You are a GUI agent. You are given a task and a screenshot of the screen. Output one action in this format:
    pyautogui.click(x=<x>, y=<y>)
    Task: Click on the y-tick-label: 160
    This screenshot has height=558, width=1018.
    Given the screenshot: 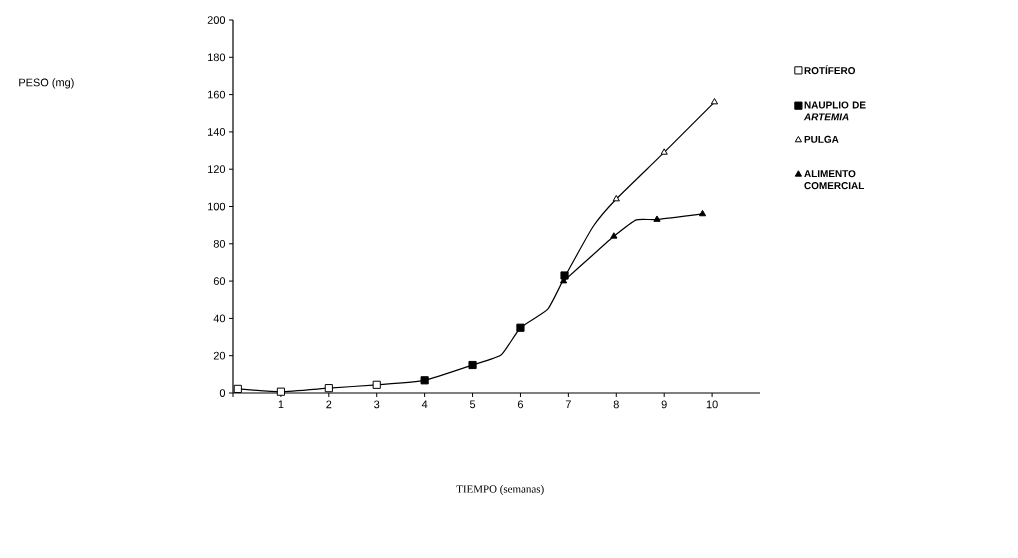 What is the action you would take?
    pyautogui.click(x=217, y=94)
    